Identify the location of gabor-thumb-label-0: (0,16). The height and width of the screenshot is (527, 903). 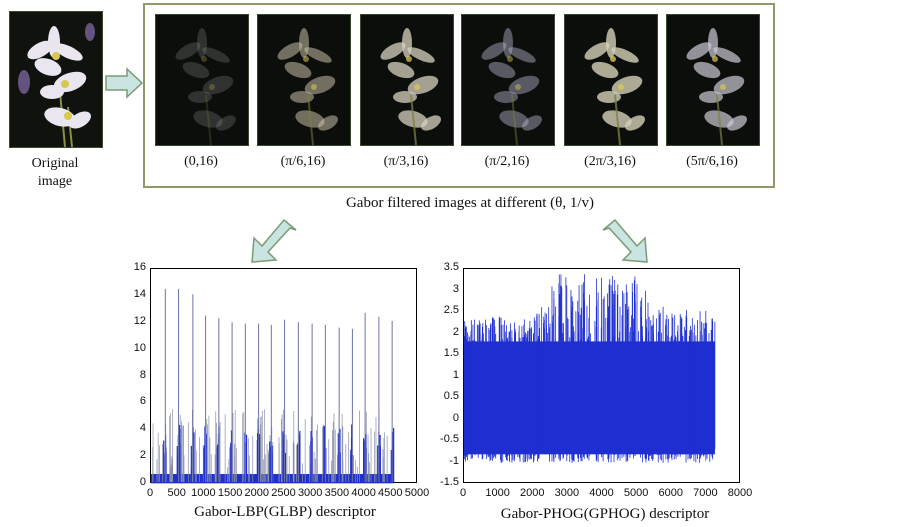
(201, 161).